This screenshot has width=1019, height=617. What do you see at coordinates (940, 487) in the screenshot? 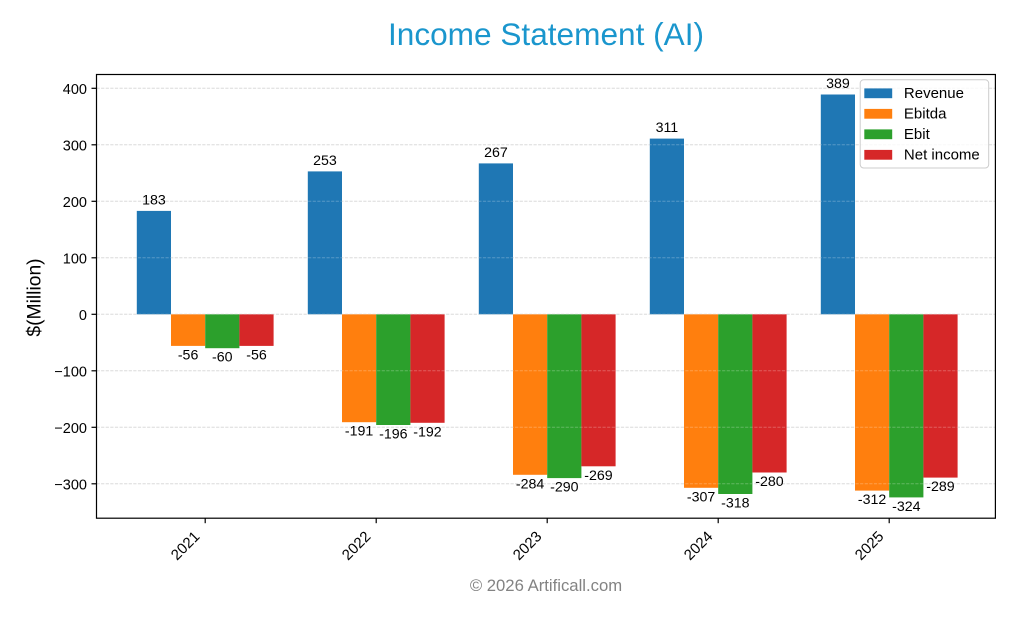
I see `svg-text: -289` at bounding box center [940, 487].